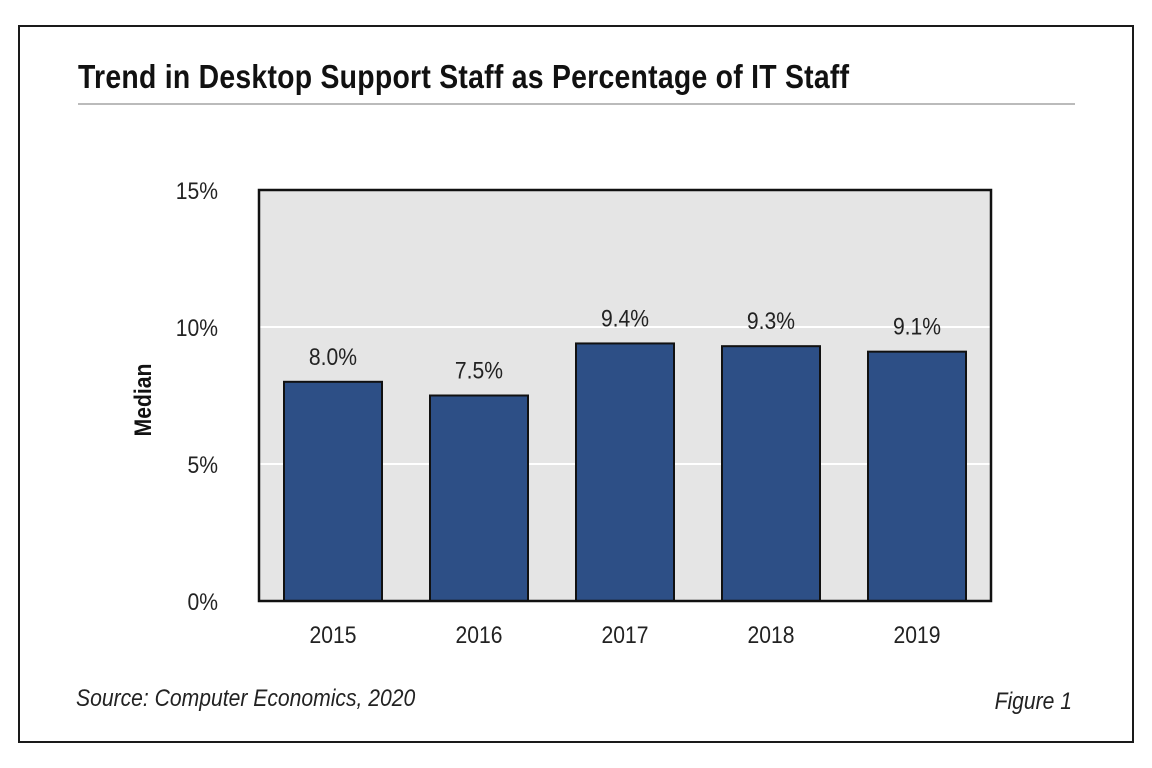 The image size is (1152, 768). Describe the element at coordinates (771, 473) in the screenshot. I see `bar-2018` at that location.